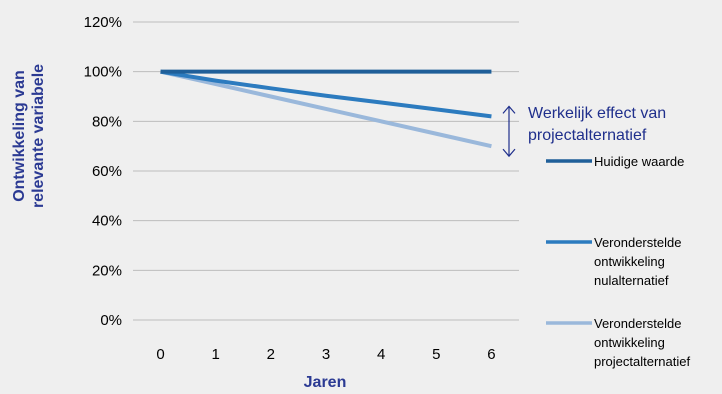  I want to click on x-tick-label: 4, so click(381, 354).